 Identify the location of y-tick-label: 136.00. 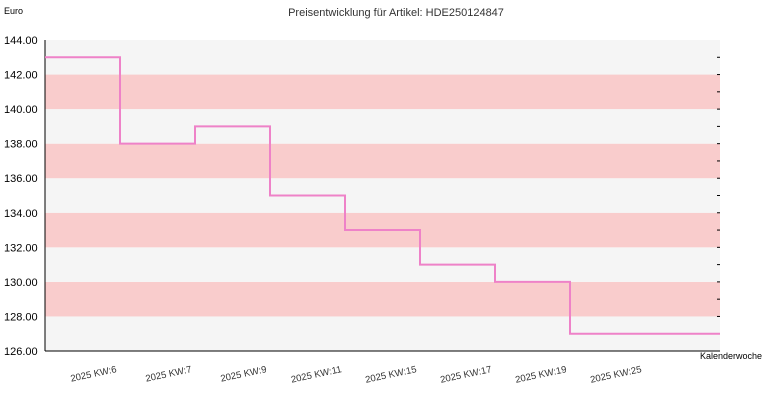
(21, 179).